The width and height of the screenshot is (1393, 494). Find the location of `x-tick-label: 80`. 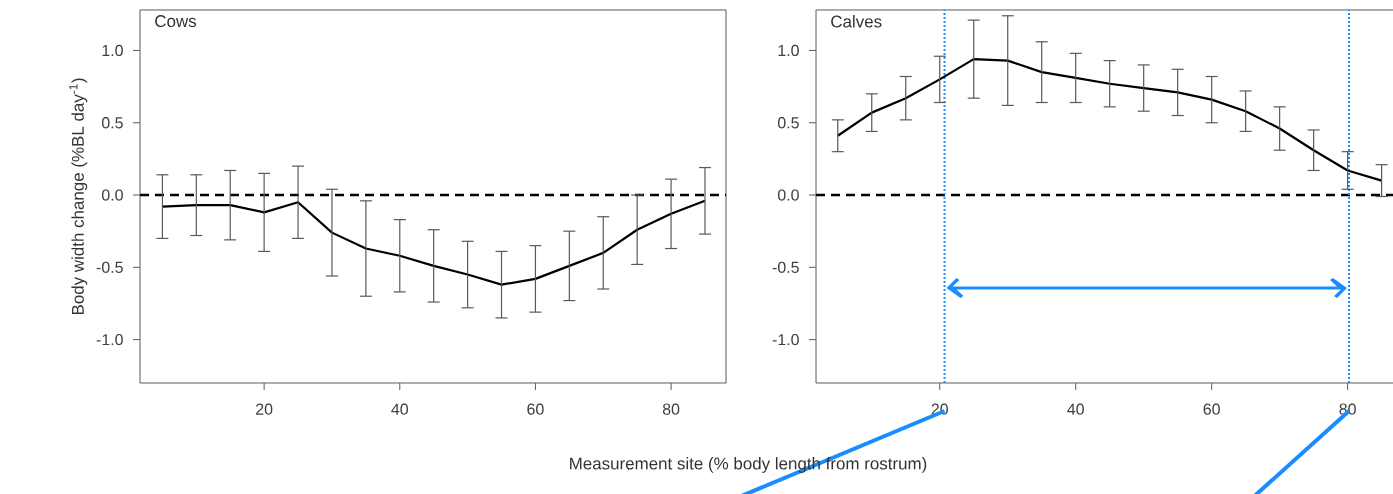

x-tick-label: 80 is located at coordinates (671, 409).